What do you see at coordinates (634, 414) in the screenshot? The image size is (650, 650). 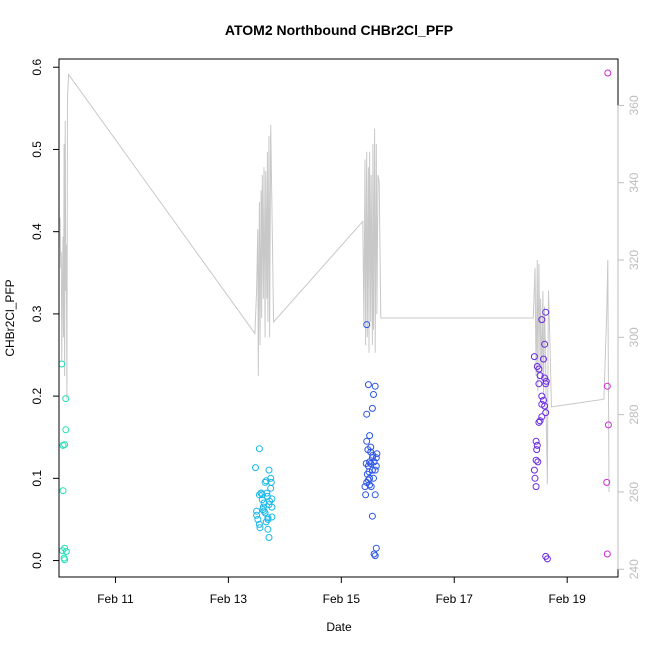 I see `y2-tick-label: 280` at bounding box center [634, 414].